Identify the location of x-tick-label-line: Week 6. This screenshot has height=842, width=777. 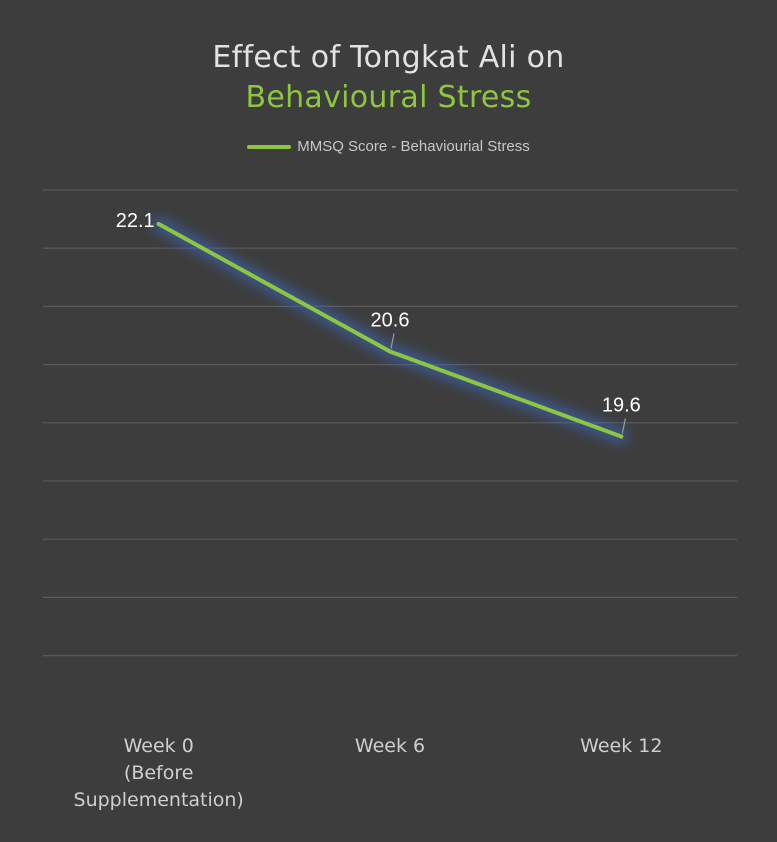
(390, 746).